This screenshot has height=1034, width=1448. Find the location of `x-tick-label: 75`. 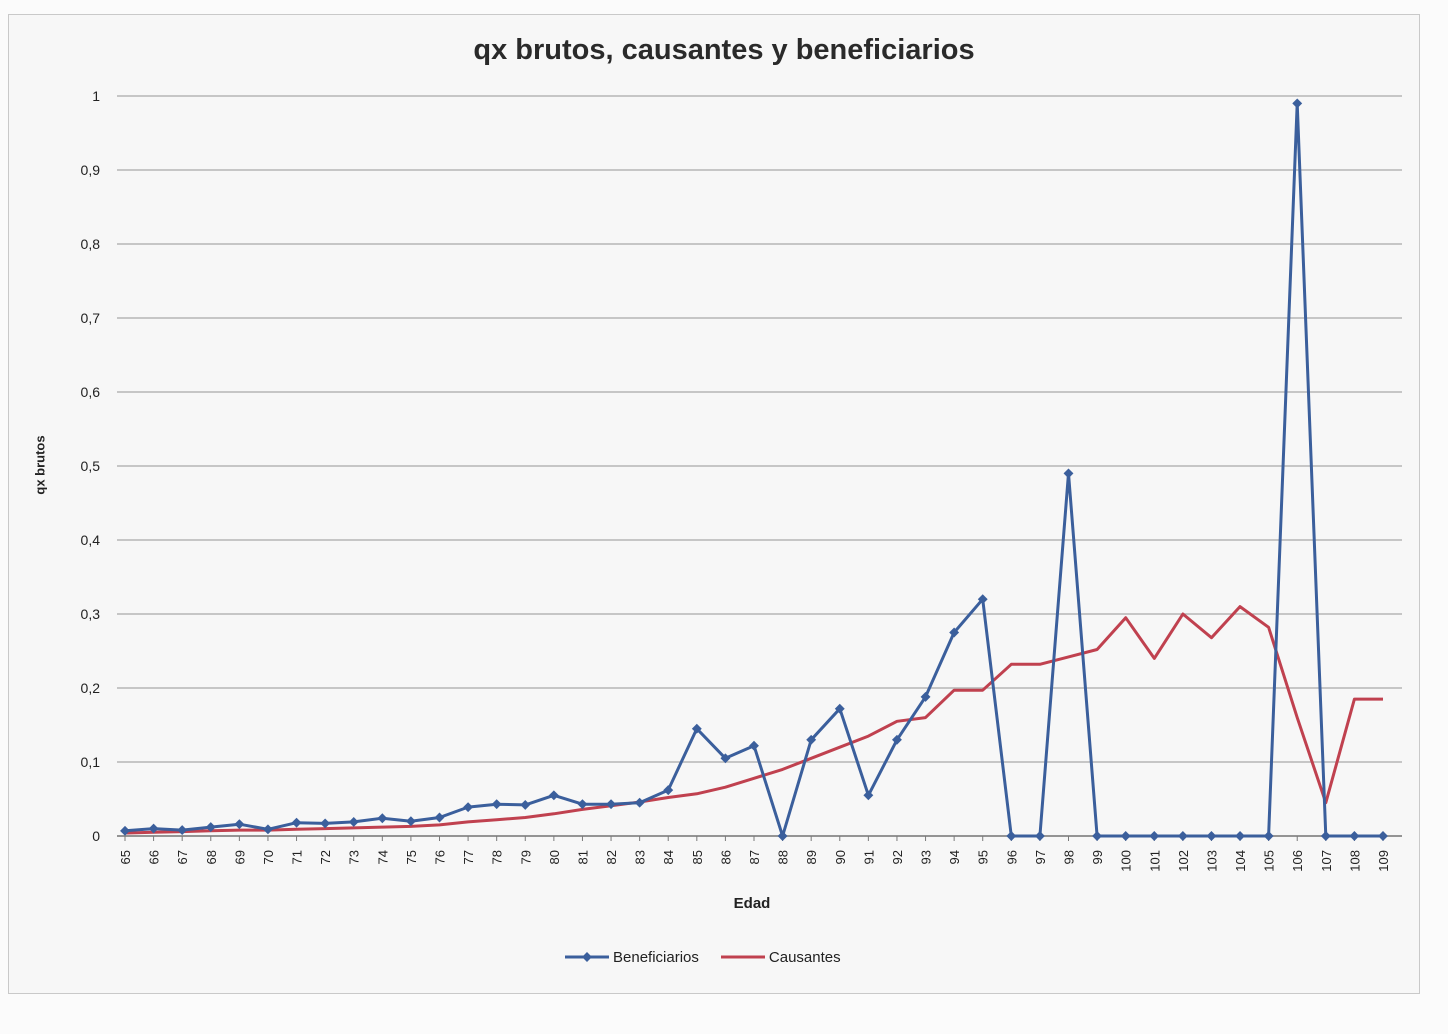

x-tick-label: 75 is located at coordinates (411, 857).